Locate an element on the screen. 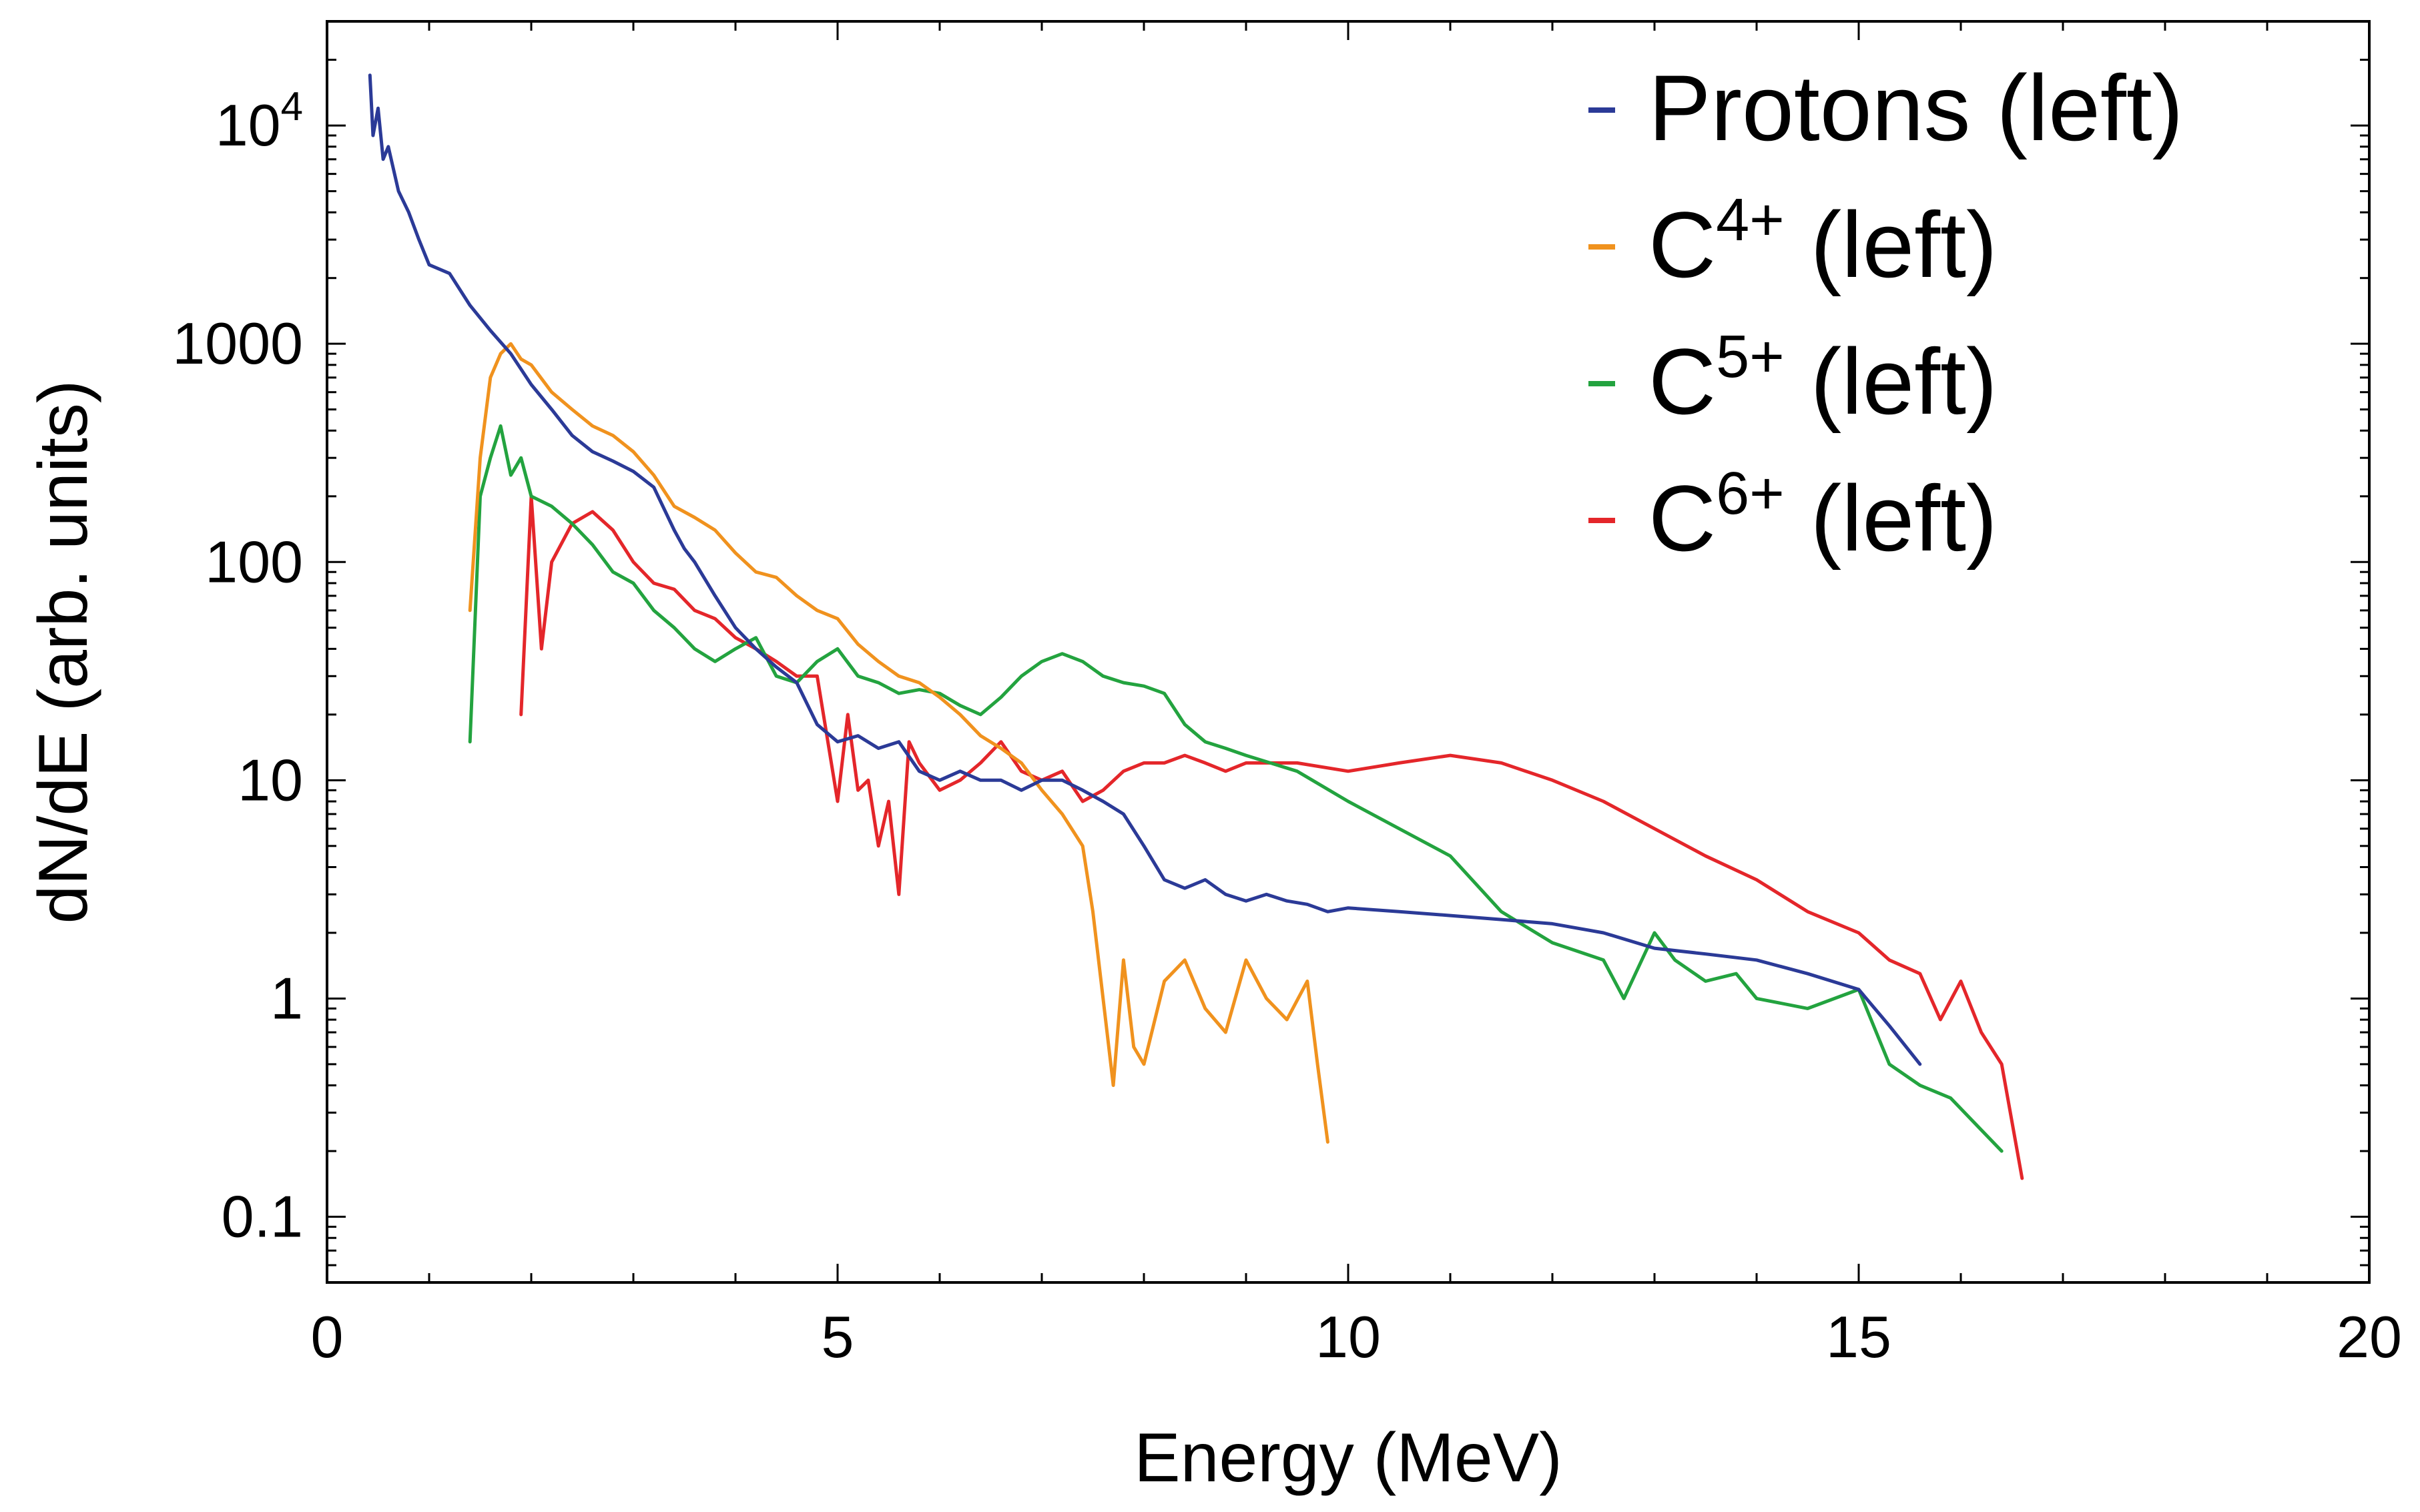 The width and height of the screenshot is (2420, 1512). y-tick-label: 1 is located at coordinates (286, 998).